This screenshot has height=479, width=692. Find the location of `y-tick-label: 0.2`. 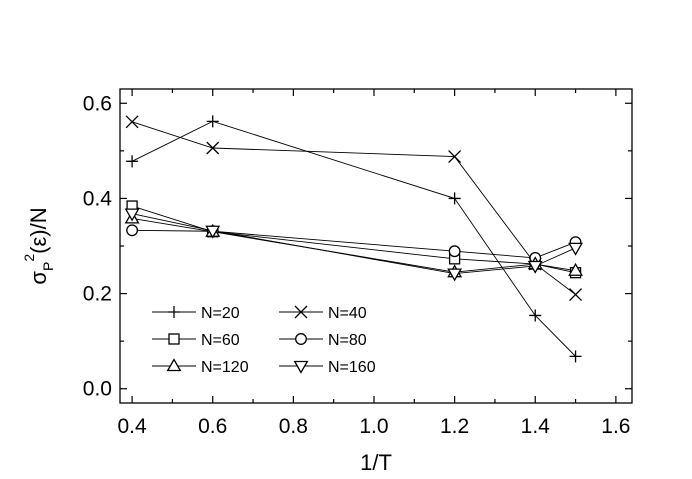

y-tick-label: 0.2 is located at coordinates (97, 294).